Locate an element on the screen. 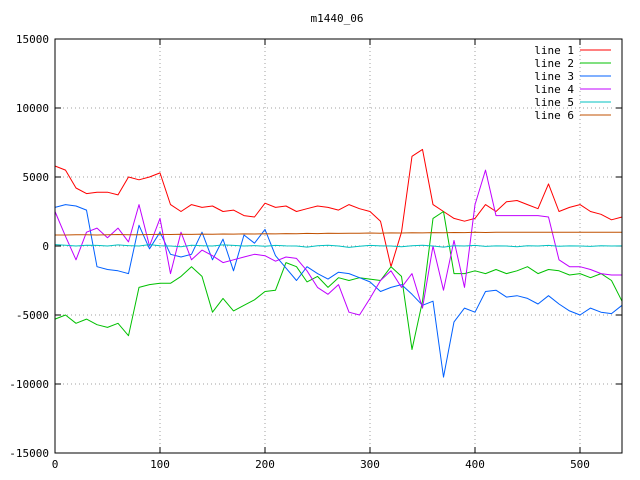  x-tick-label: 200 is located at coordinates (265, 464).